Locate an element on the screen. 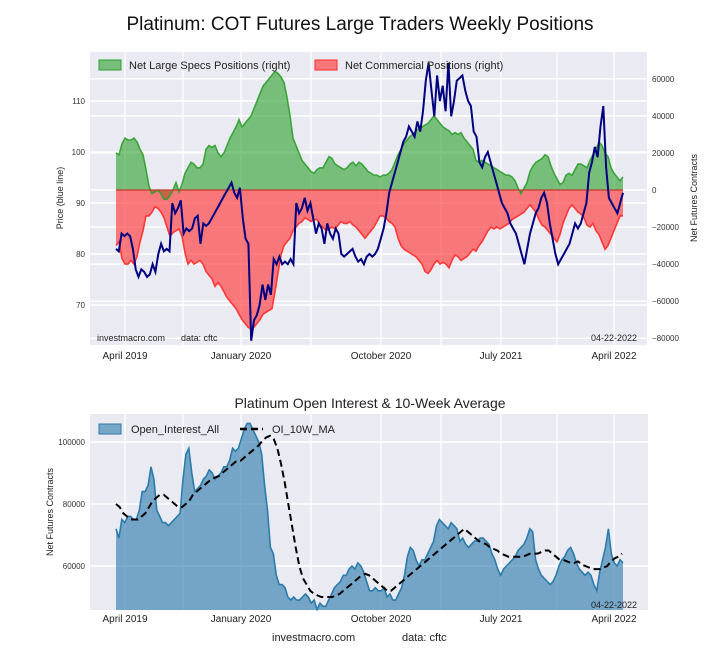 The image size is (720, 660). right-tick-label: 40000 is located at coordinates (663, 116).